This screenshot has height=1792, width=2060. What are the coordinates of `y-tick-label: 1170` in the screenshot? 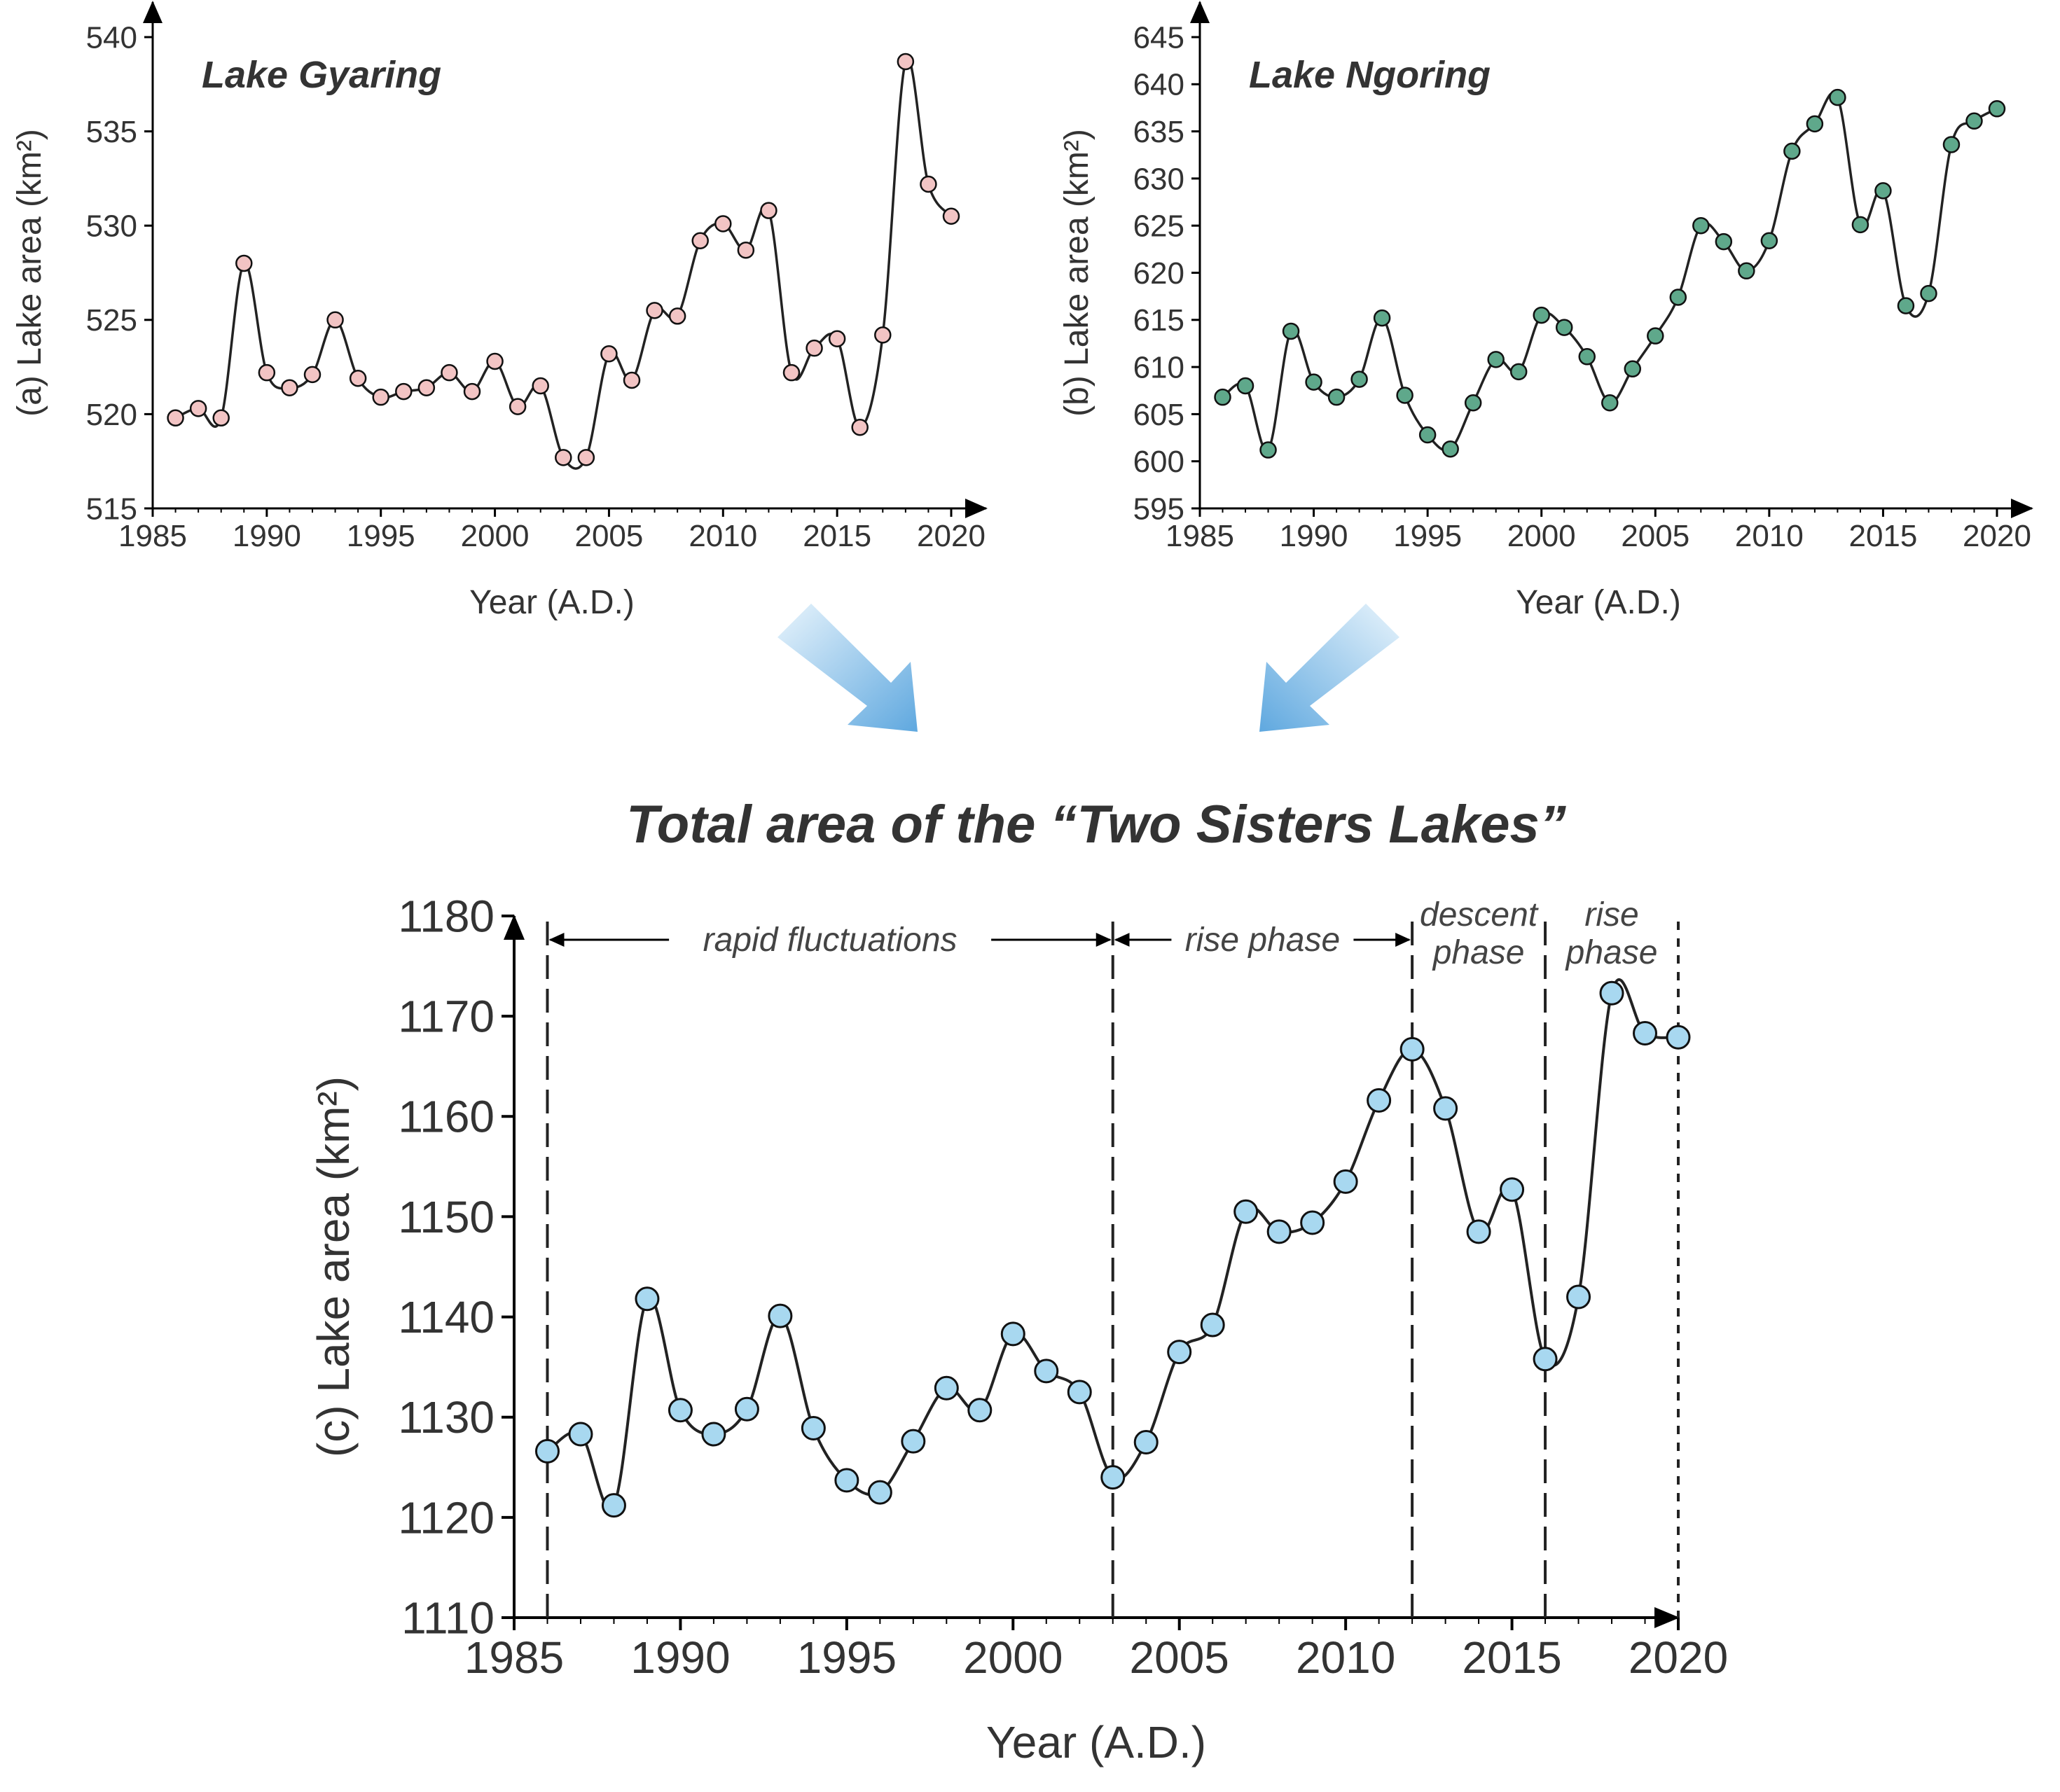 It's located at (446, 1017).